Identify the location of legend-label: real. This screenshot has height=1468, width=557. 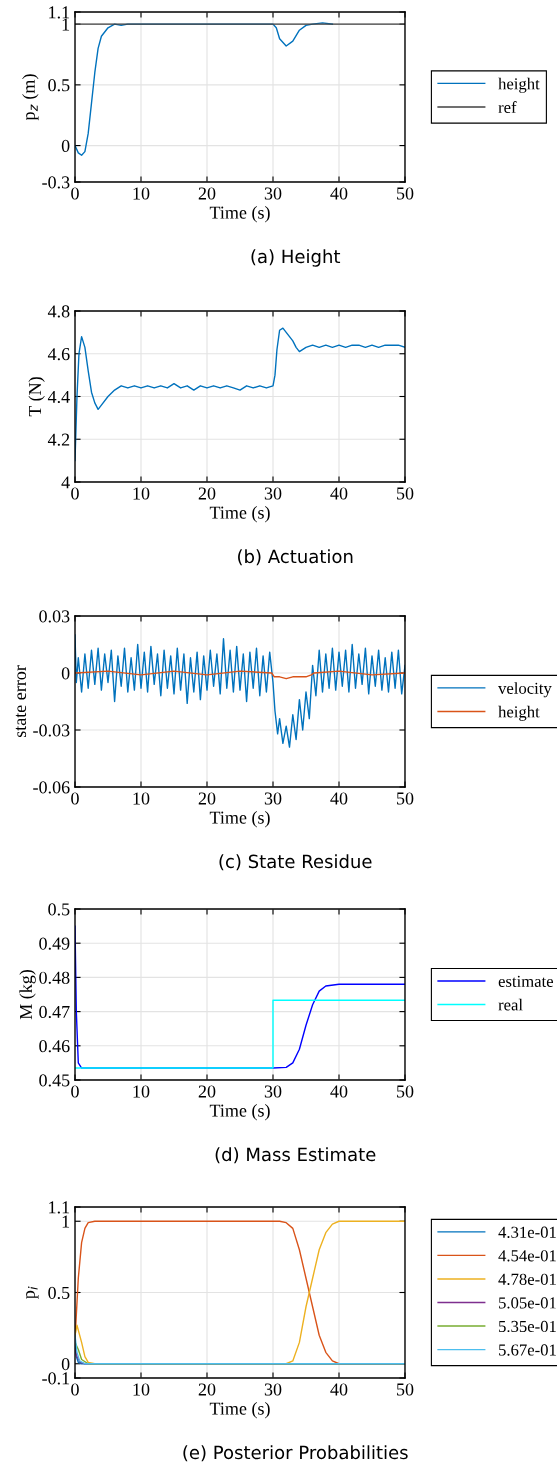
(510, 1004).